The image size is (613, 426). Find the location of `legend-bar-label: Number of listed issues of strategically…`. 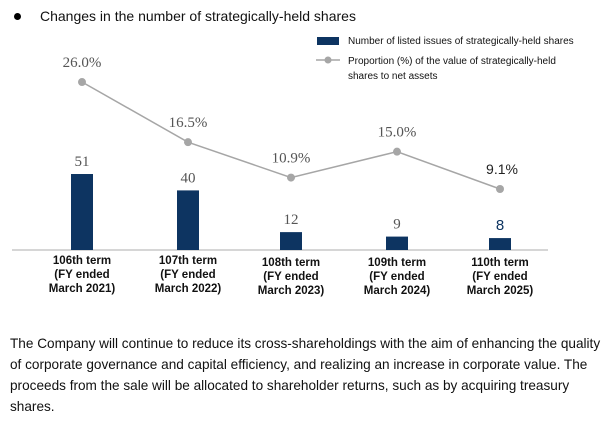

legend-bar-label: Number of listed issues of strategically… is located at coordinates (461, 41).